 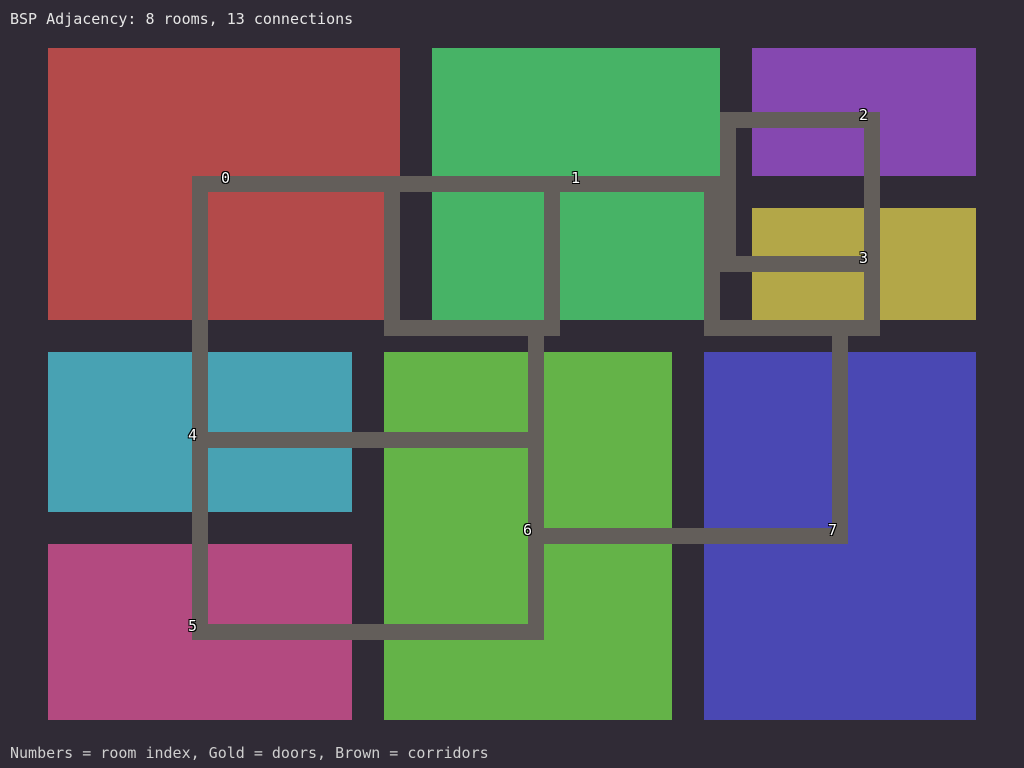 What do you see at coordinates (226, 178) in the screenshot?
I see `room-index-label: 0` at bounding box center [226, 178].